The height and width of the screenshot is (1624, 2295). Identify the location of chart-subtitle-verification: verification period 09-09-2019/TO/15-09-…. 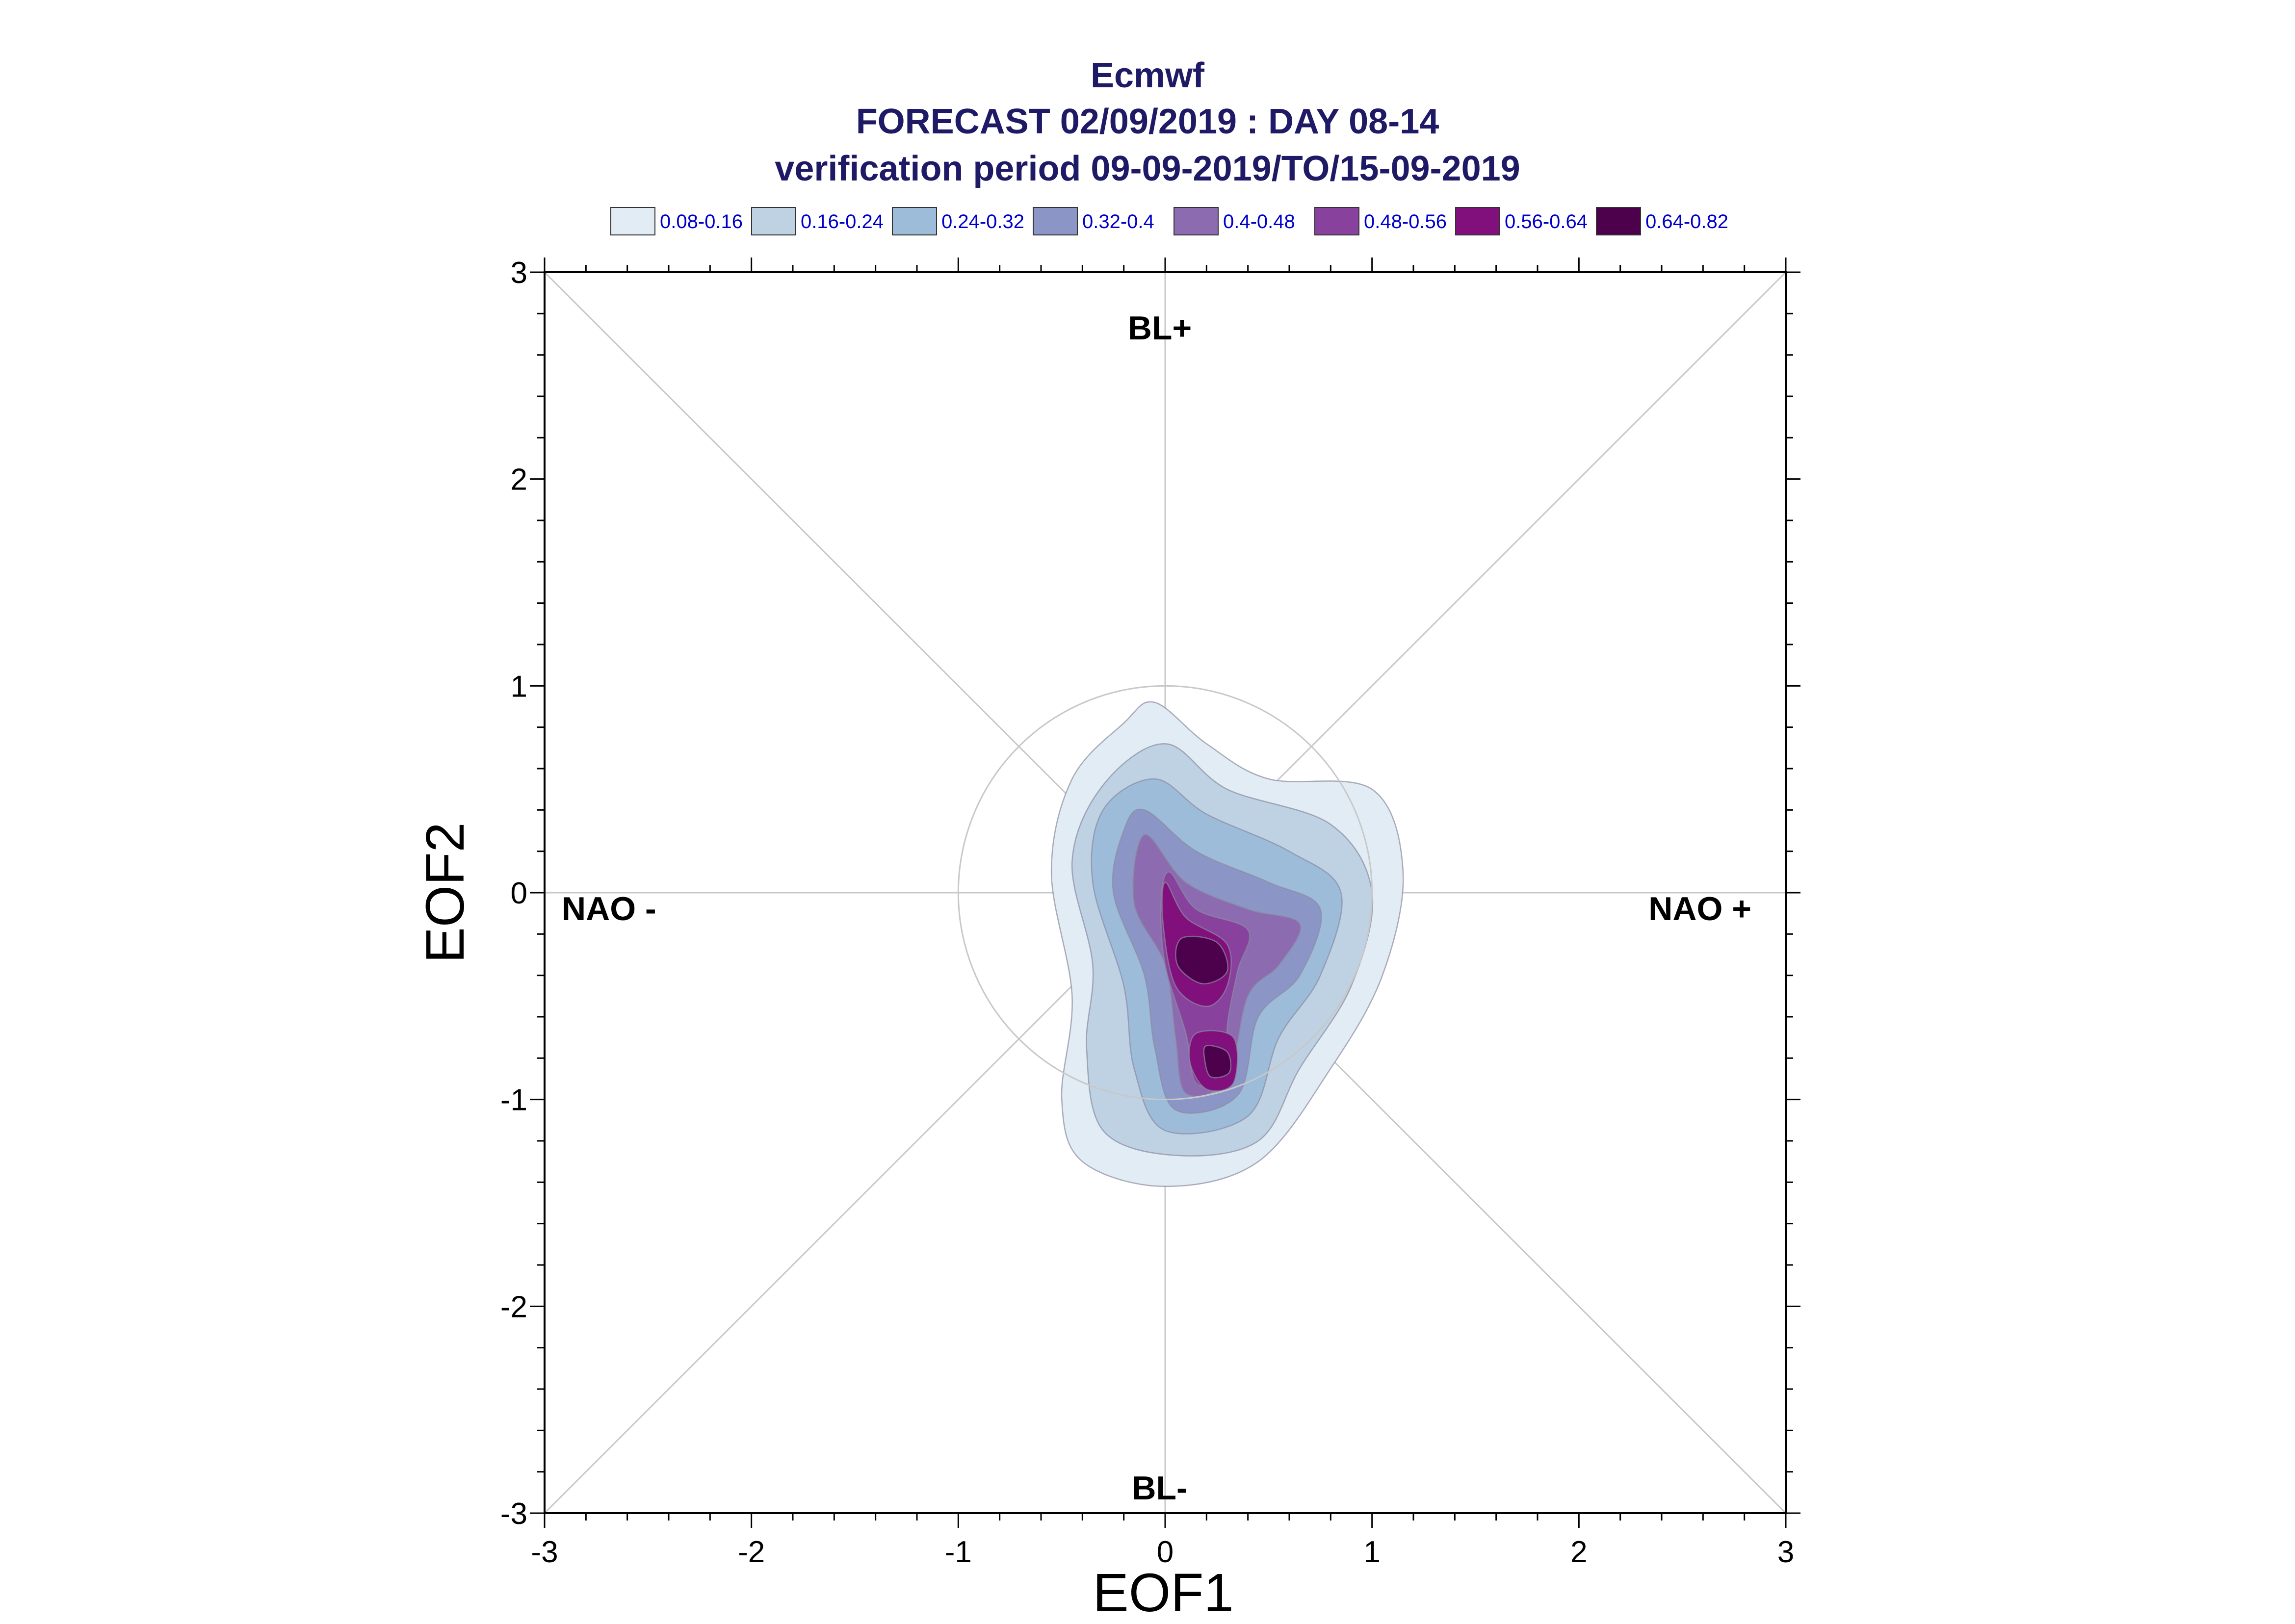
(1147, 168).